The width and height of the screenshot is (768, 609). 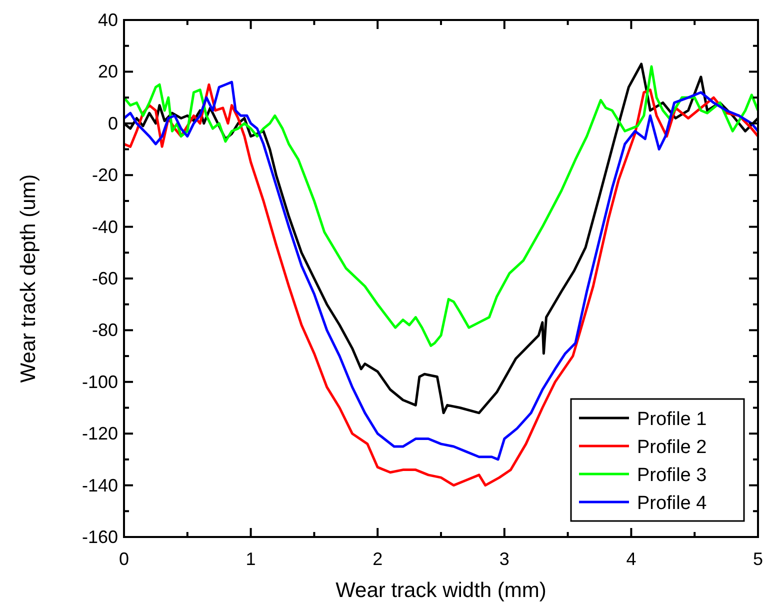 I want to click on y-tick-label: -20, so click(x=105, y=175).